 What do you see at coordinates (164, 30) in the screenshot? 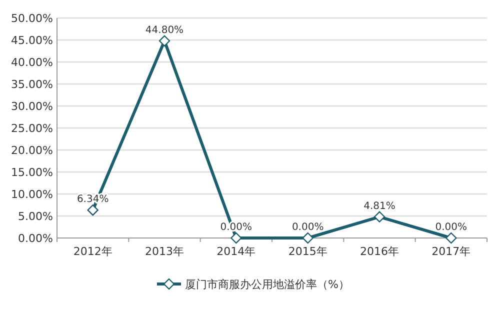
I see `data-label: 44.80%` at bounding box center [164, 30].